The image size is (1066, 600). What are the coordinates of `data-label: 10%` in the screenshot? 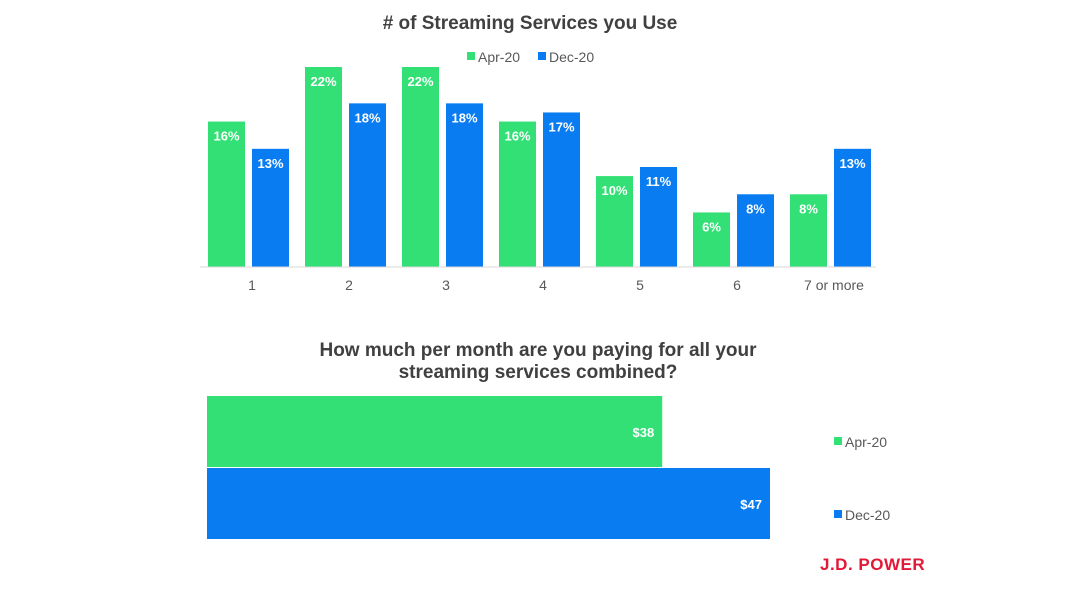 It's located at (614, 190).